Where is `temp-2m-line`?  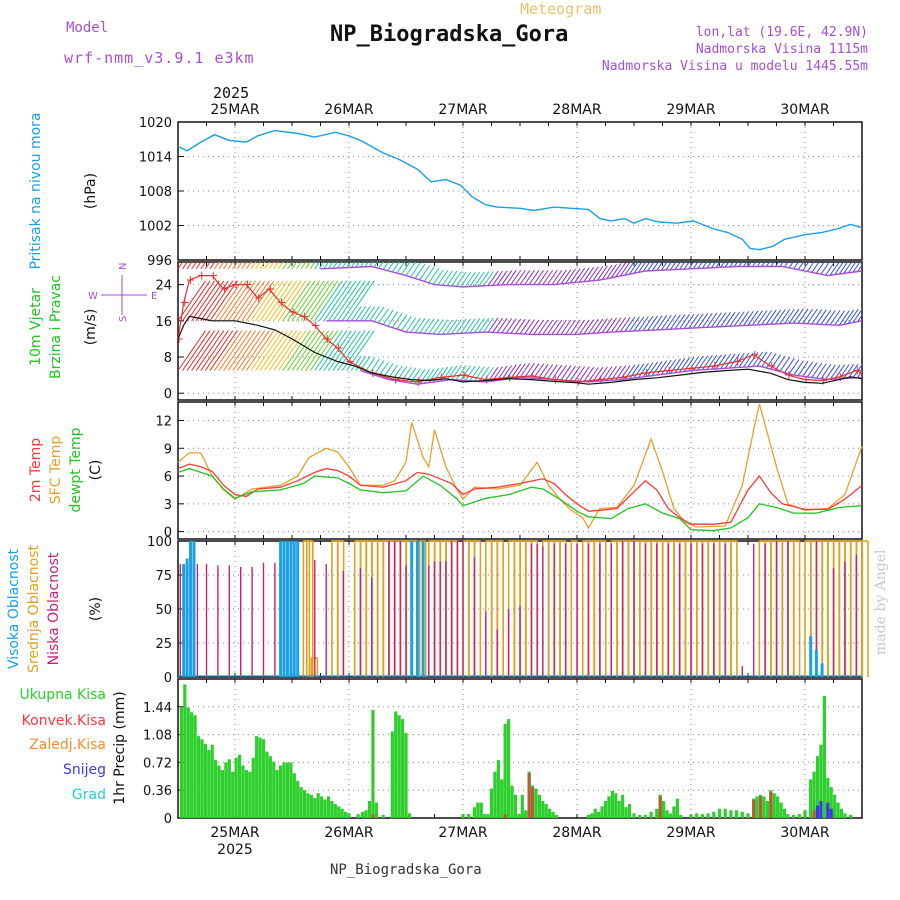 temp-2m-line is located at coordinates (520, 494).